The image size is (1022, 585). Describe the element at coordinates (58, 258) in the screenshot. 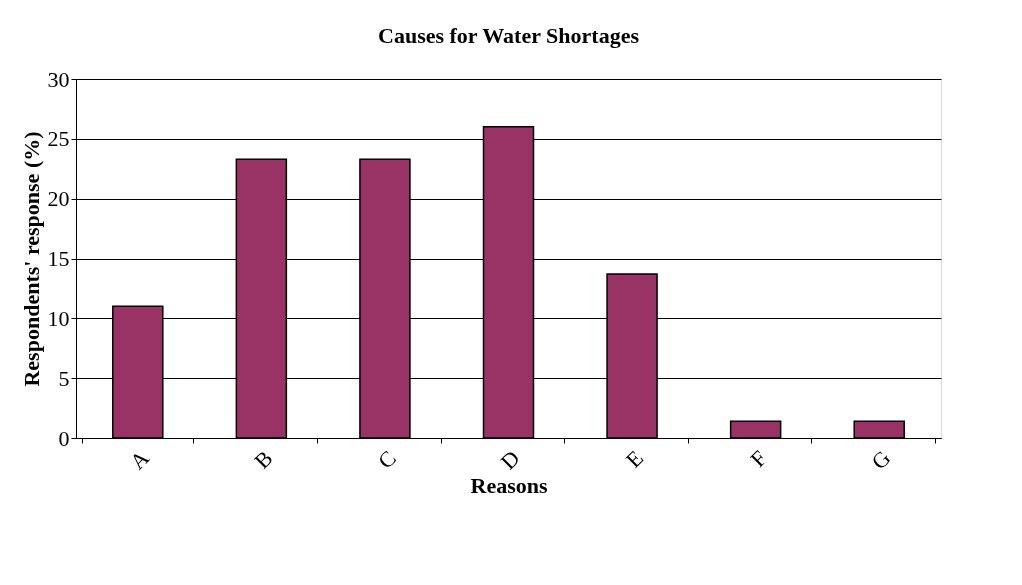

I see `y-tick-label: 15` at that location.